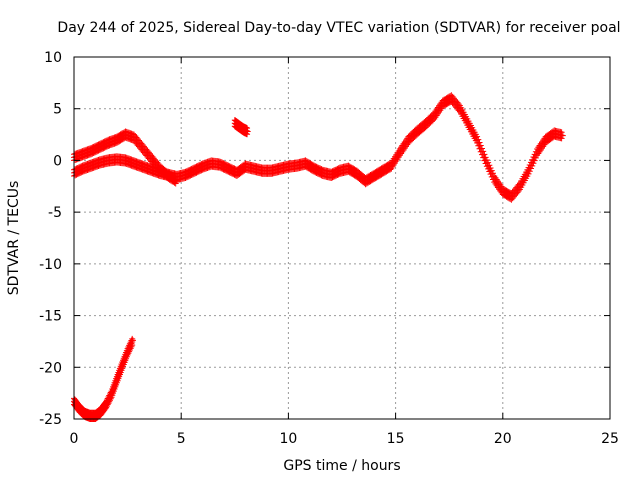 The image size is (640, 480). I want to click on y-tick-label: -25, so click(50, 420).